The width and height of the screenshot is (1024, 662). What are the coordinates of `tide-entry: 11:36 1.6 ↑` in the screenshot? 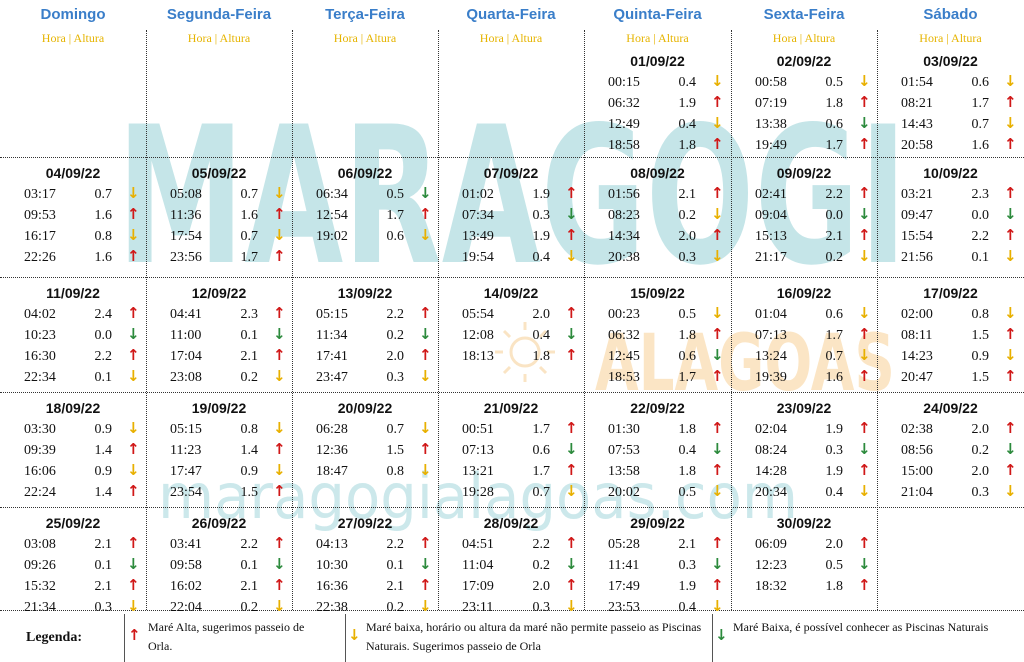 It's located at (230, 215).